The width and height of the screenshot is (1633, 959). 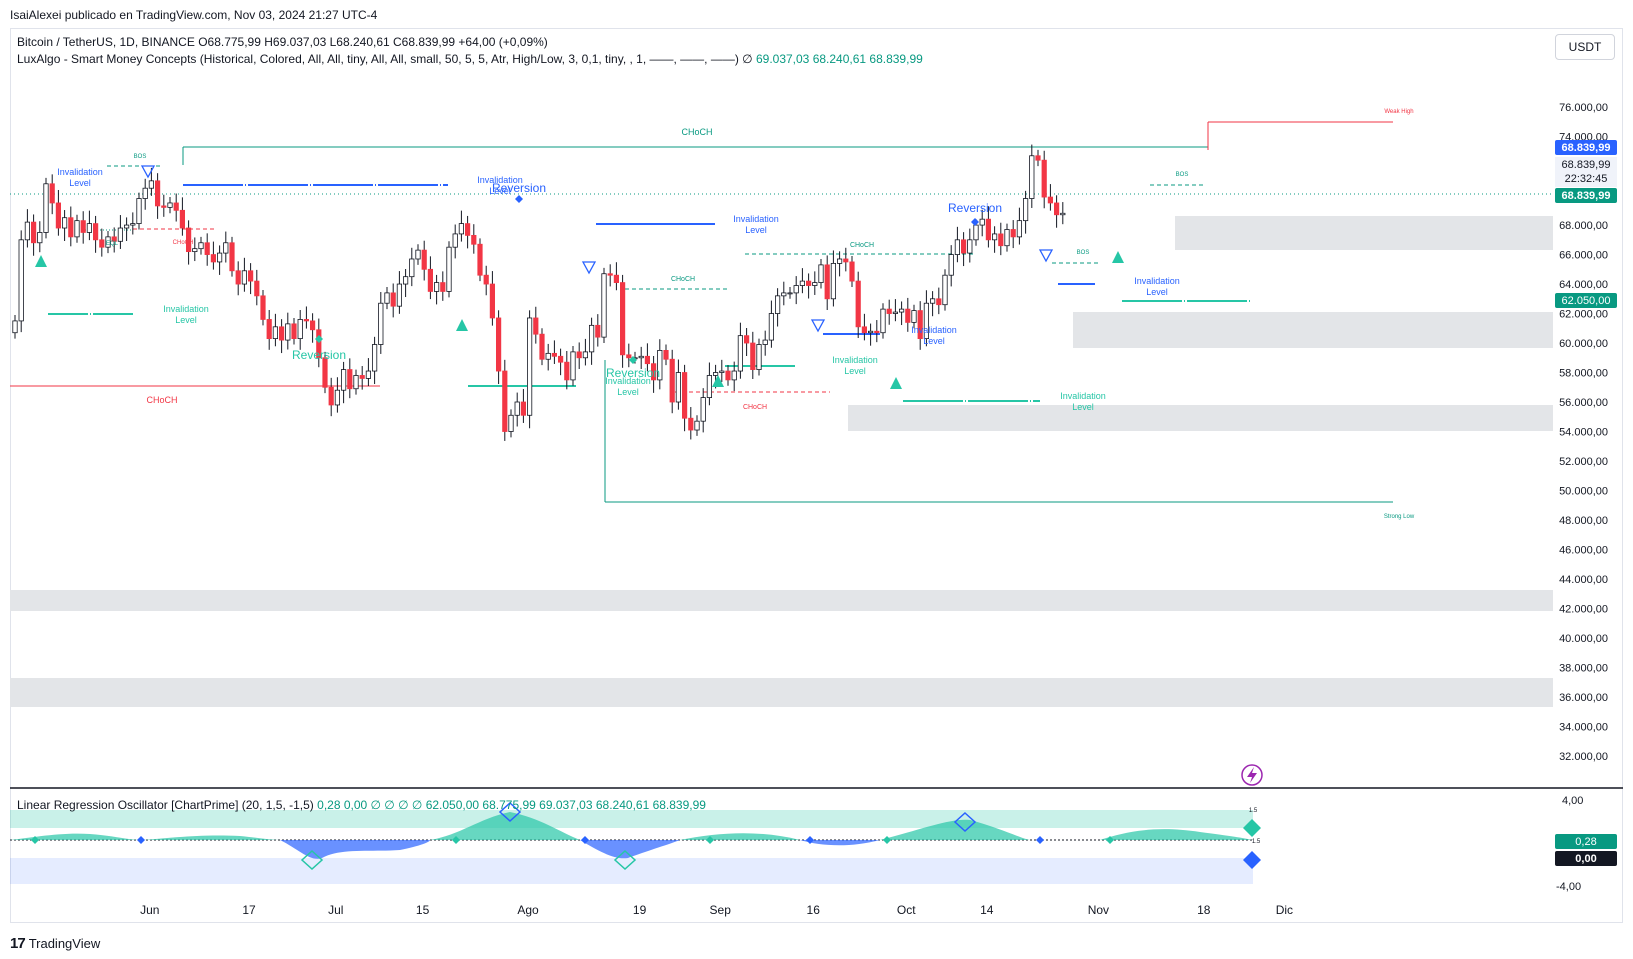 What do you see at coordinates (18, 943) in the screenshot?
I see `tradingview-logo-icon: 17` at bounding box center [18, 943].